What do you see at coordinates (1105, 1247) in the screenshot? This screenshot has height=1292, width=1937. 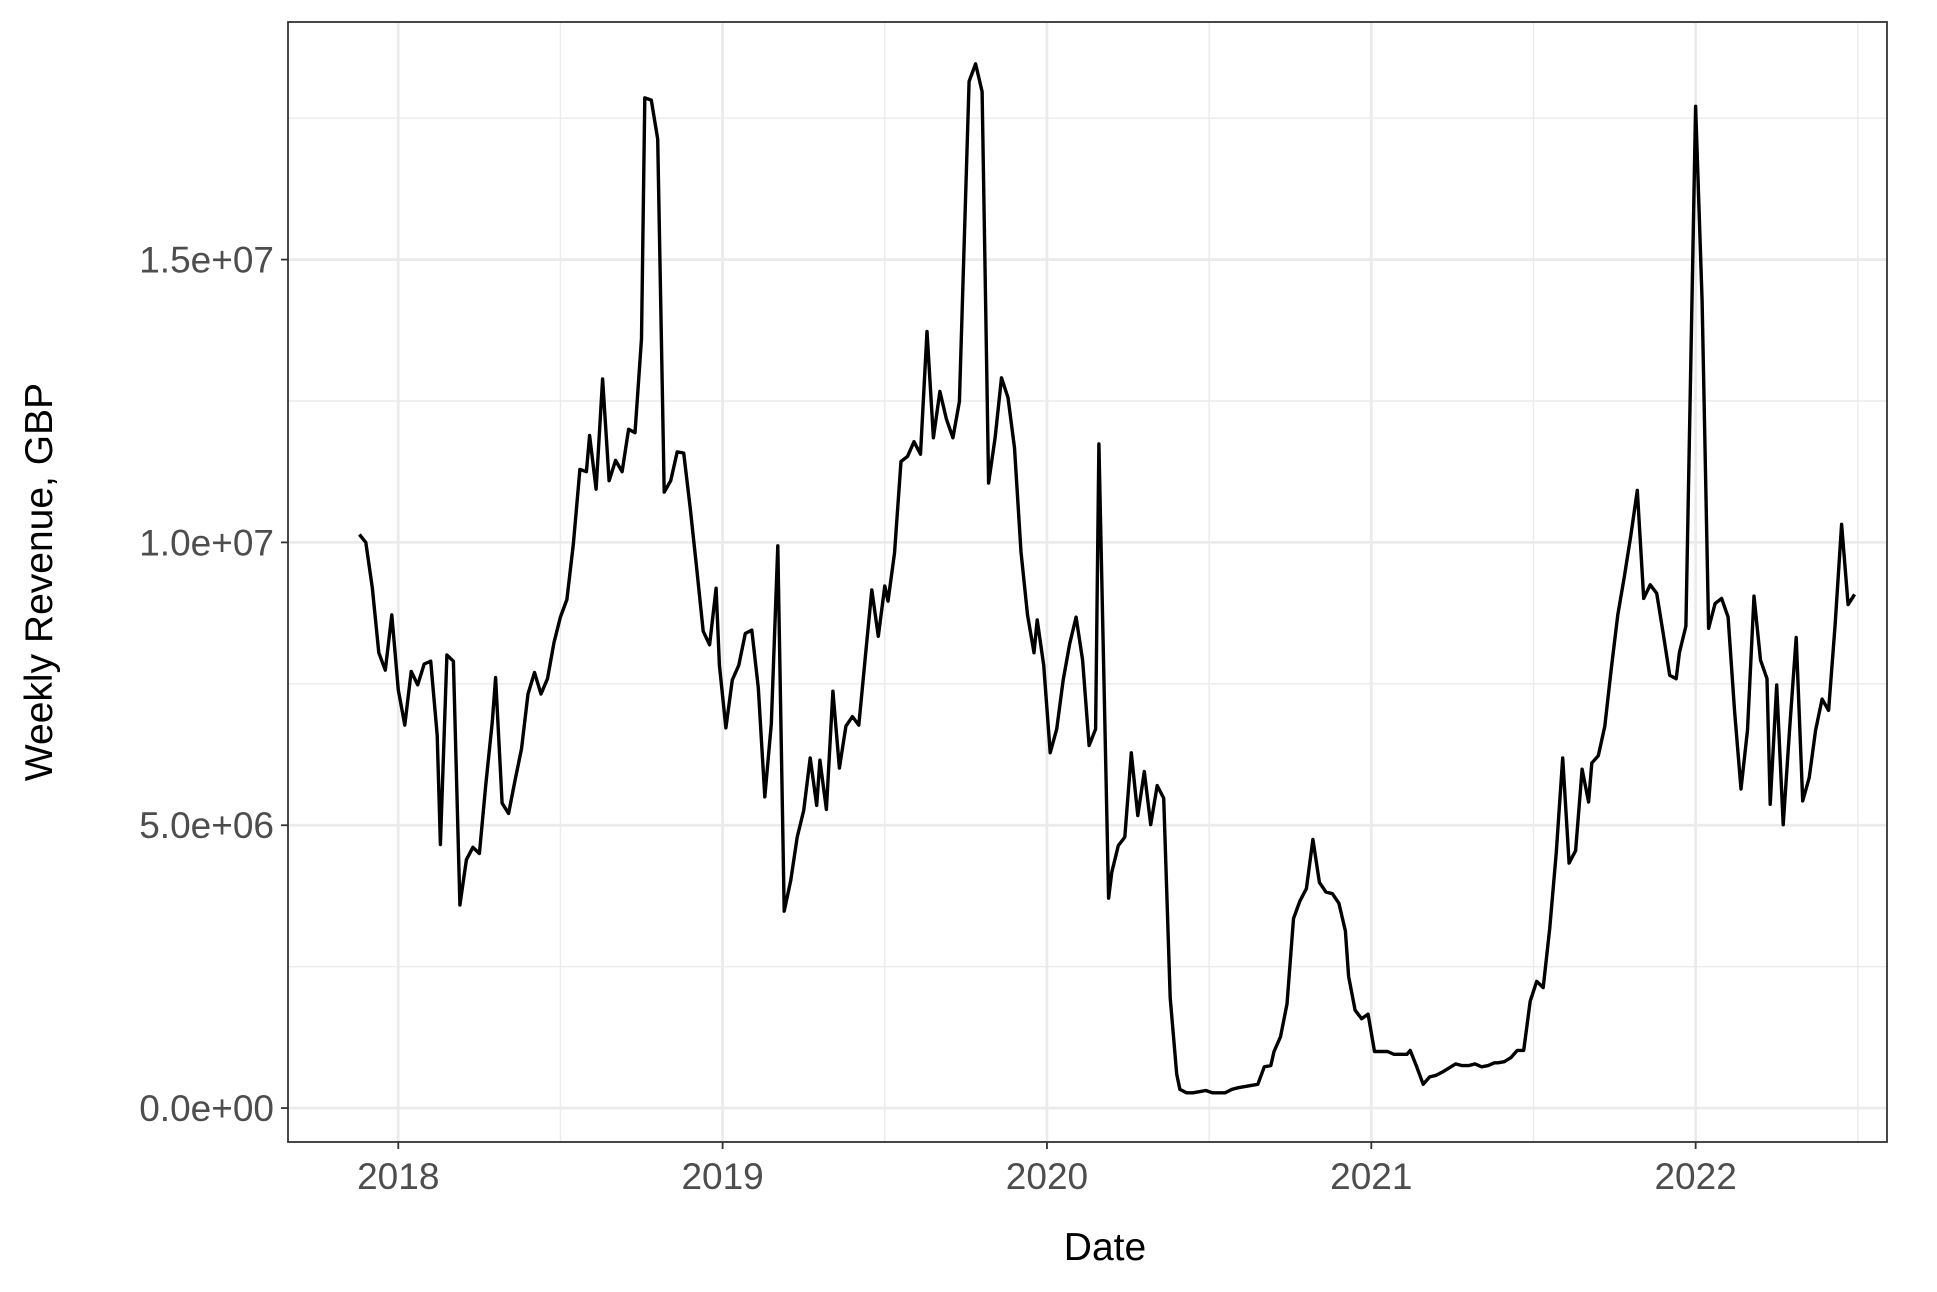 I see `x-axis-title: Date` at bounding box center [1105, 1247].